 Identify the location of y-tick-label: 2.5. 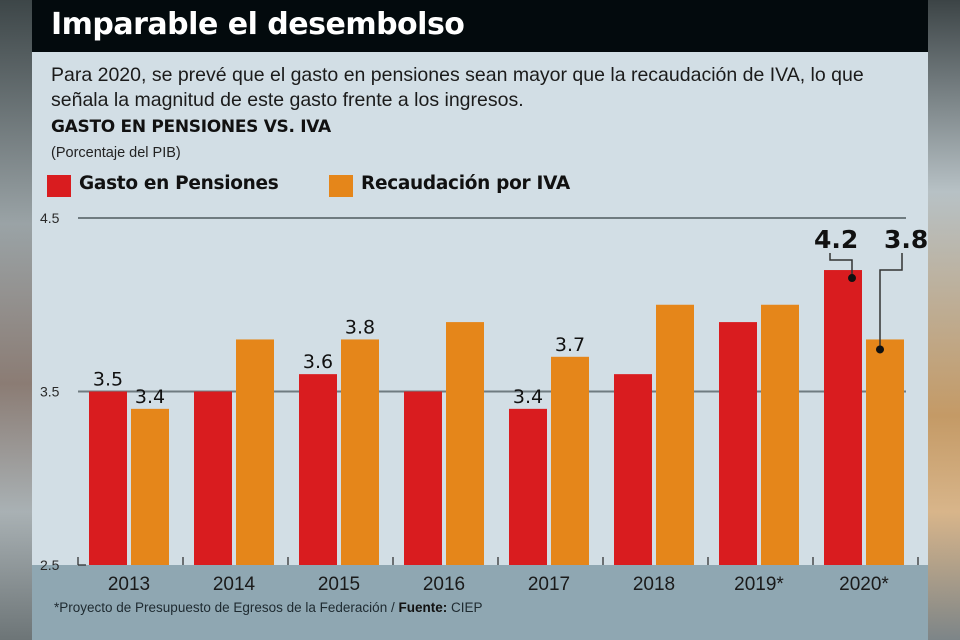
(50, 565).